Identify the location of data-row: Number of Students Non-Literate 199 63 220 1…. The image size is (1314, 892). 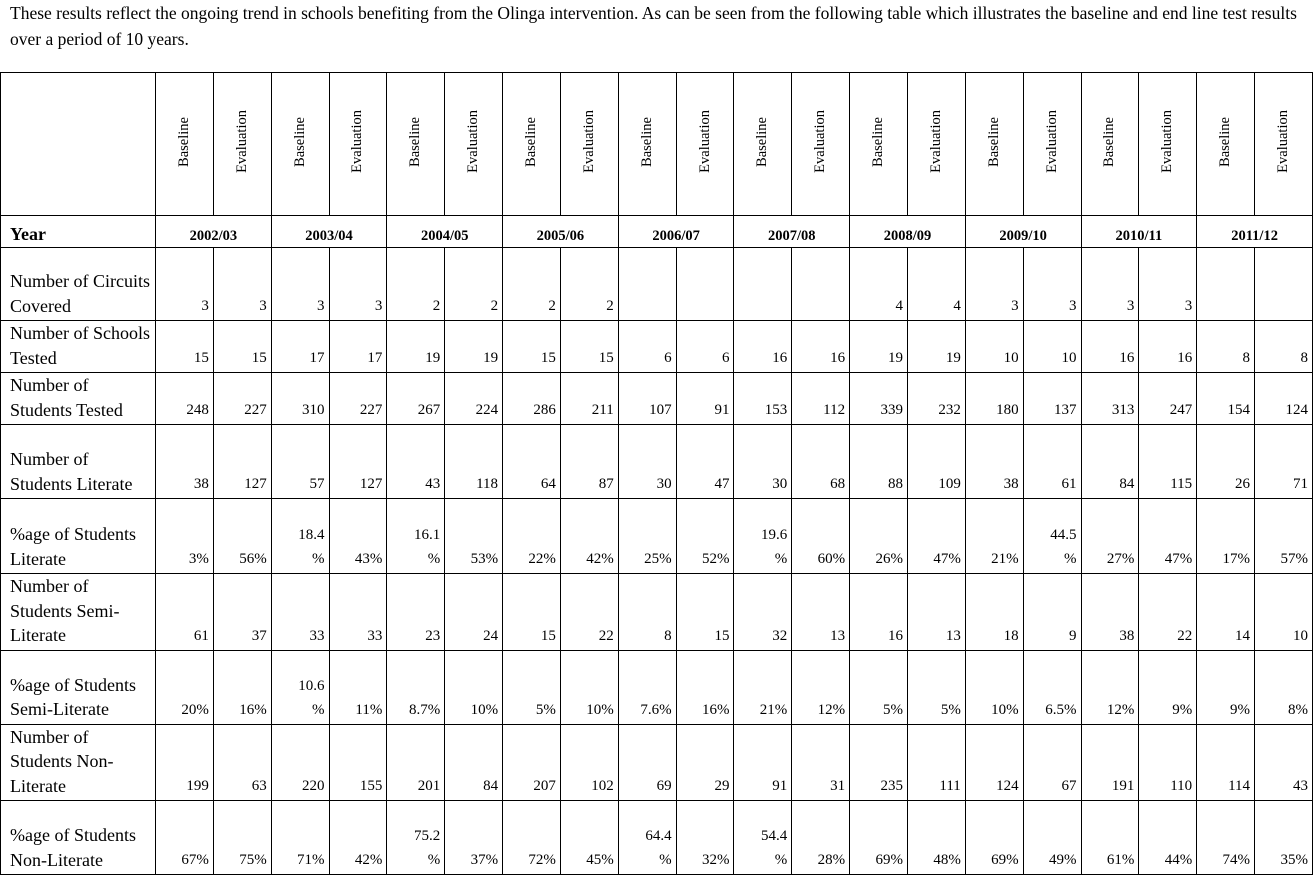
(656, 762).